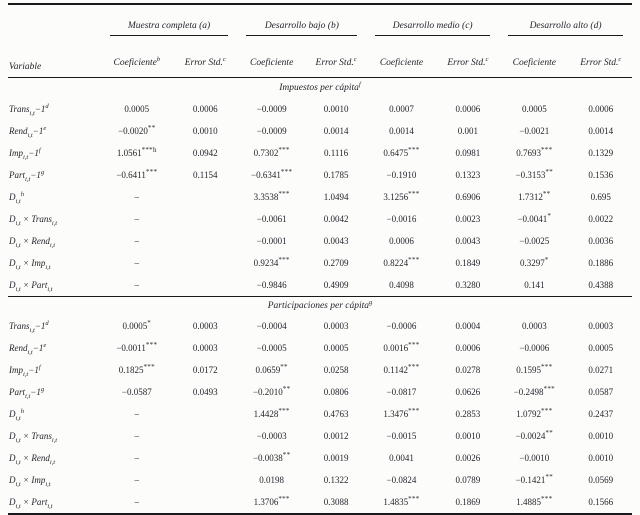 This screenshot has height=515, width=640. I want to click on coefficient-cell: −0.0587, so click(137, 392).